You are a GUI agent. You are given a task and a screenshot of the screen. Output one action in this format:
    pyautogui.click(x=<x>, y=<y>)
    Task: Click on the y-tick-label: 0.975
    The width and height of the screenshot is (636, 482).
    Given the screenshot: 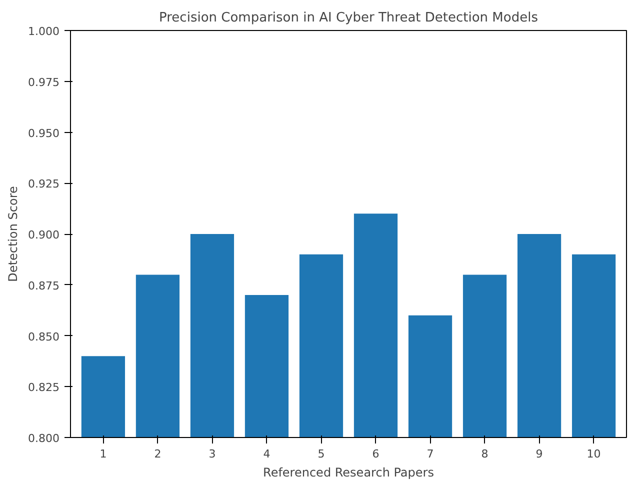 What is the action you would take?
    pyautogui.click(x=44, y=82)
    